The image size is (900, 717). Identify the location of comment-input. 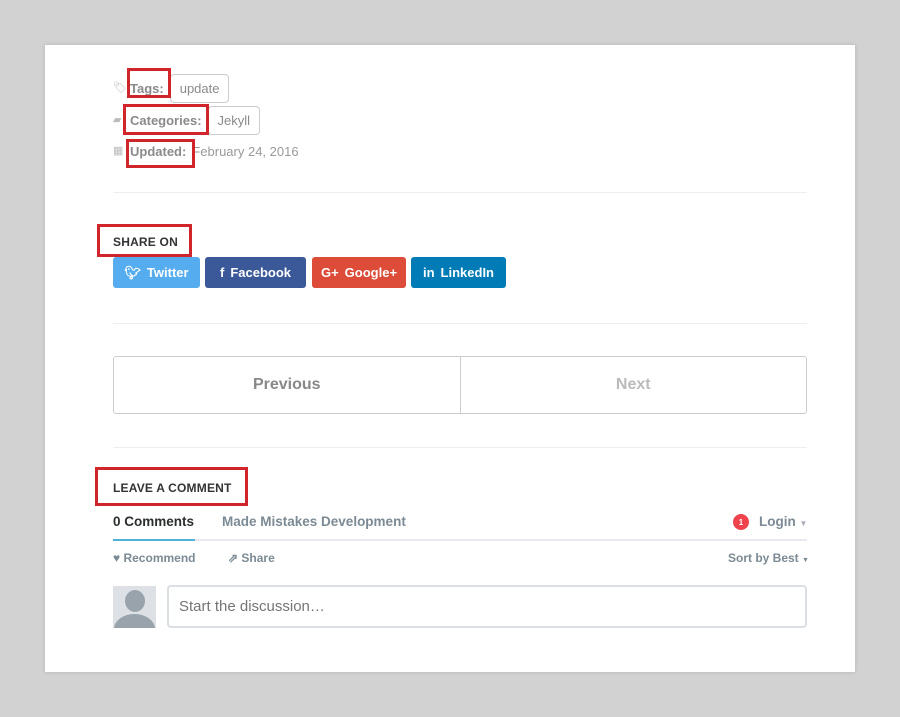
(487, 606).